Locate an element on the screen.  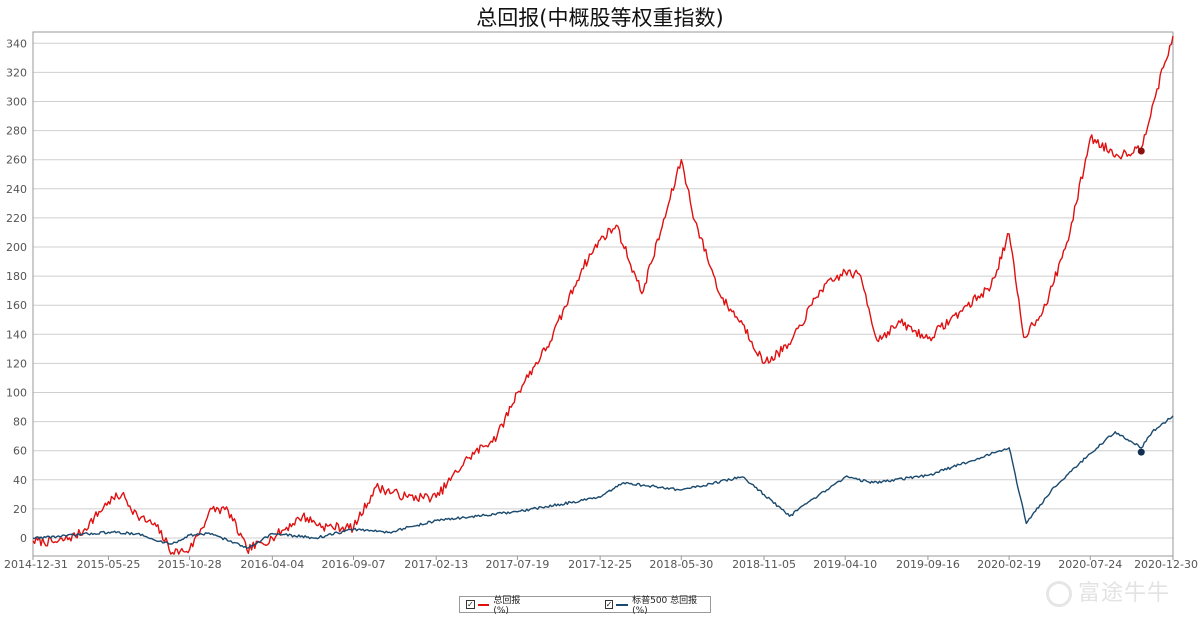
x-tick-label: 2018-05-30 is located at coordinates (681, 564).